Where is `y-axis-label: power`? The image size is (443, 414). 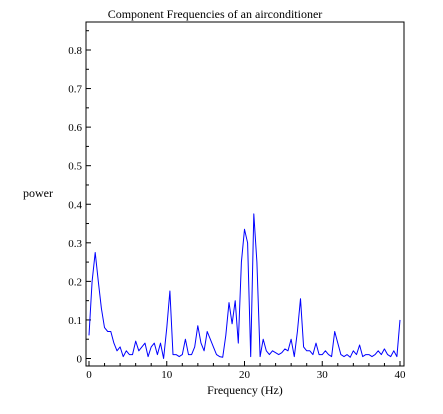
y-axis-label: power is located at coordinates (38, 193).